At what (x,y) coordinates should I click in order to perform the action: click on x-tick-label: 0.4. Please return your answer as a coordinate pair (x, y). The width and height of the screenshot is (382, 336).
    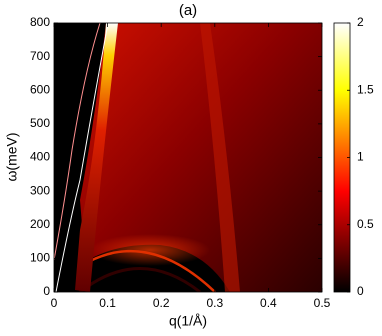
    Looking at the image, I should click on (268, 303).